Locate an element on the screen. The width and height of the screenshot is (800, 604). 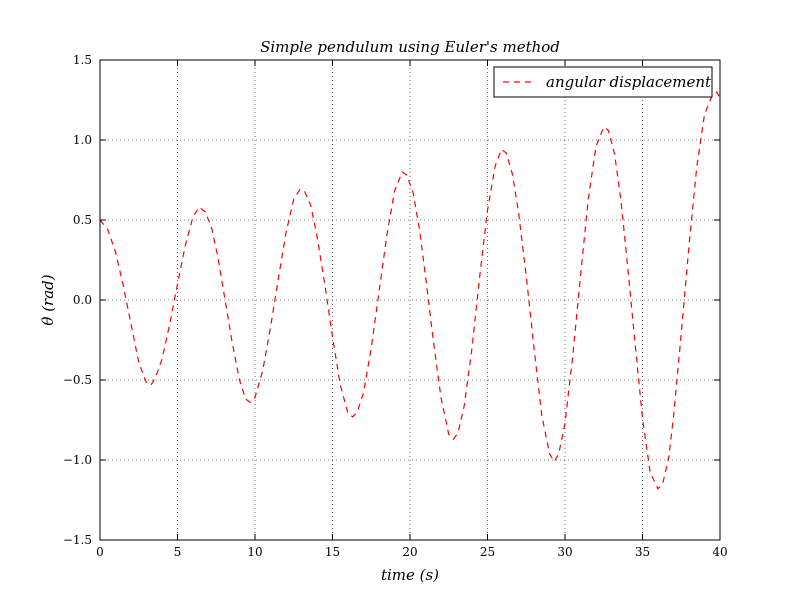
legend: angular displacement is located at coordinates (603, 82).